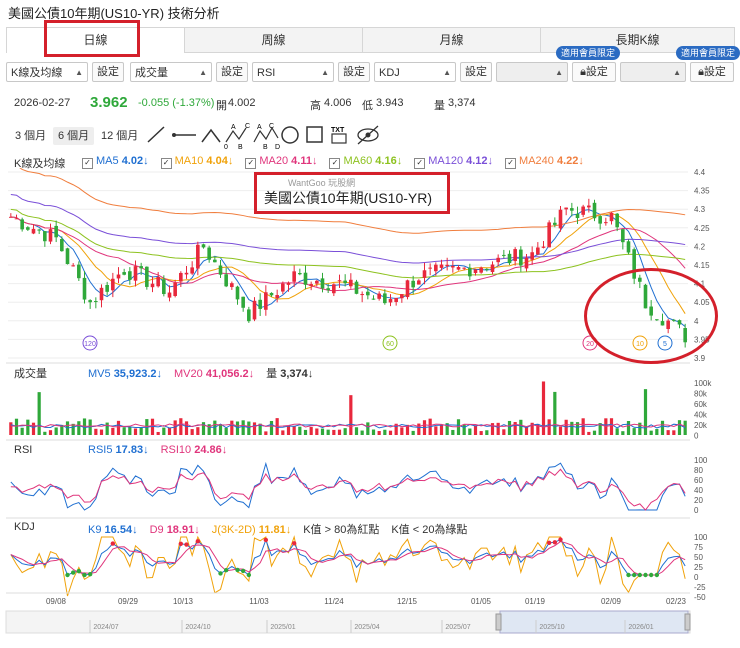 The image size is (740, 648). Describe the element at coordinates (120, 136) in the screenshot. I see `range-12m-button: 12 個月` at that location.